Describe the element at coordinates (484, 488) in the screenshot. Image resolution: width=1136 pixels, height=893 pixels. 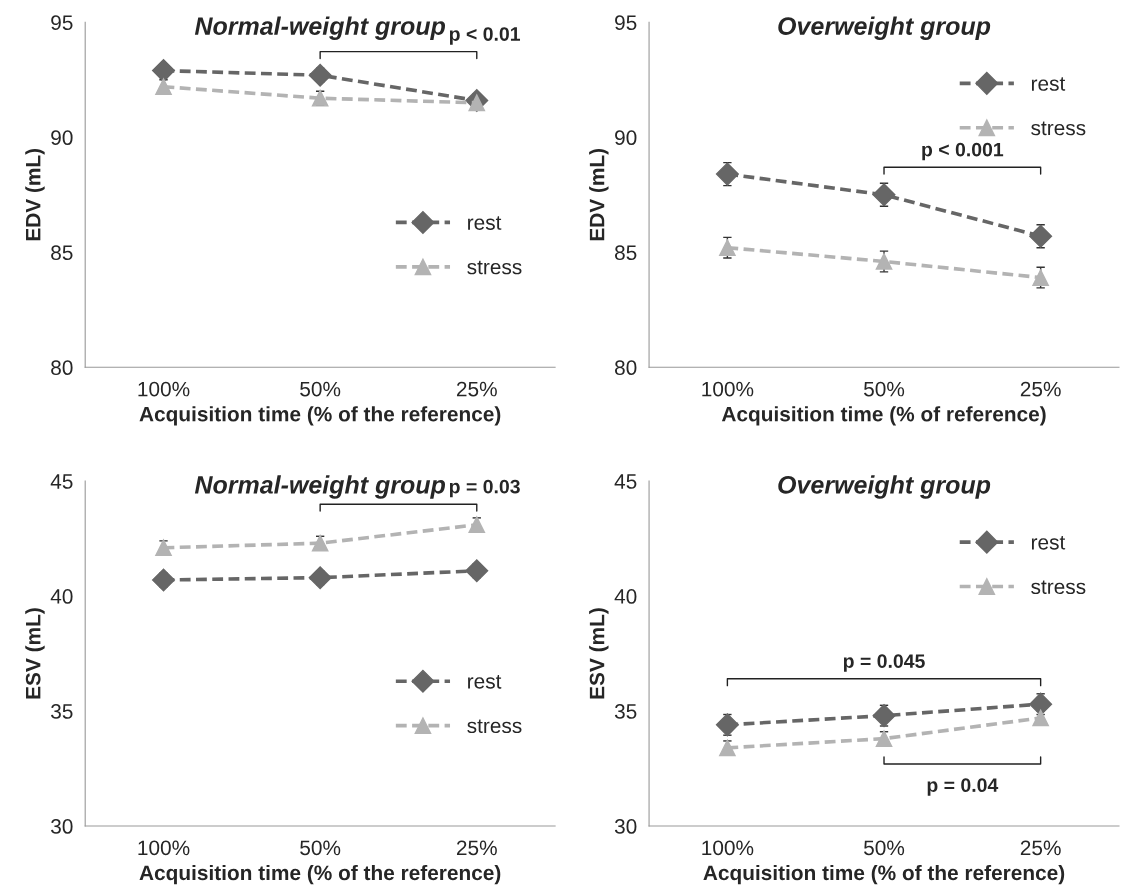
I see `annotation: p = 0.03` at that location.